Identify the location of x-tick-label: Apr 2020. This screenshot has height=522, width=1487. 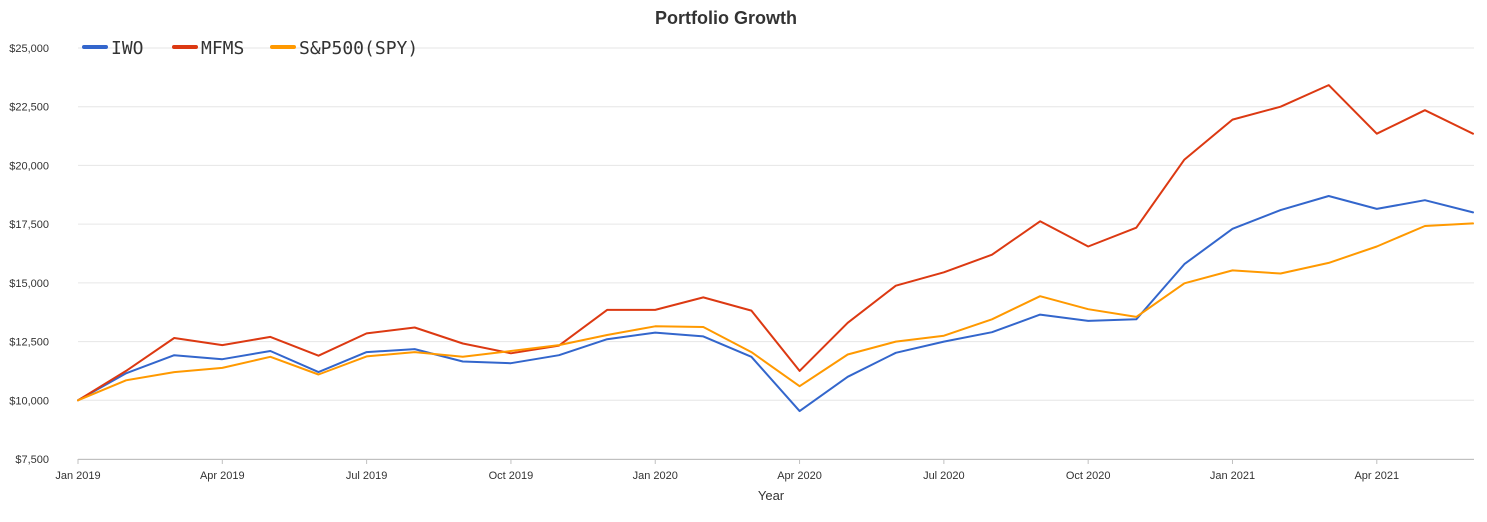
(799, 476).